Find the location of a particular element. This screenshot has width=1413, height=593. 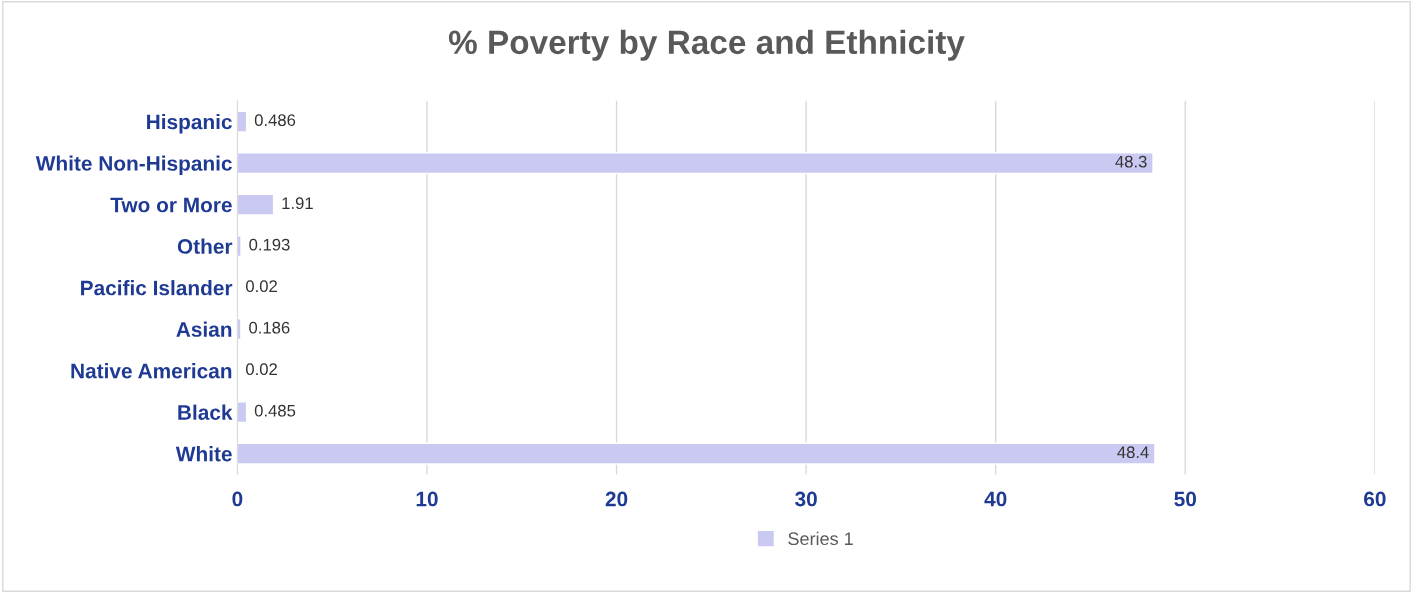

data-label: 0.486 is located at coordinates (275, 120).